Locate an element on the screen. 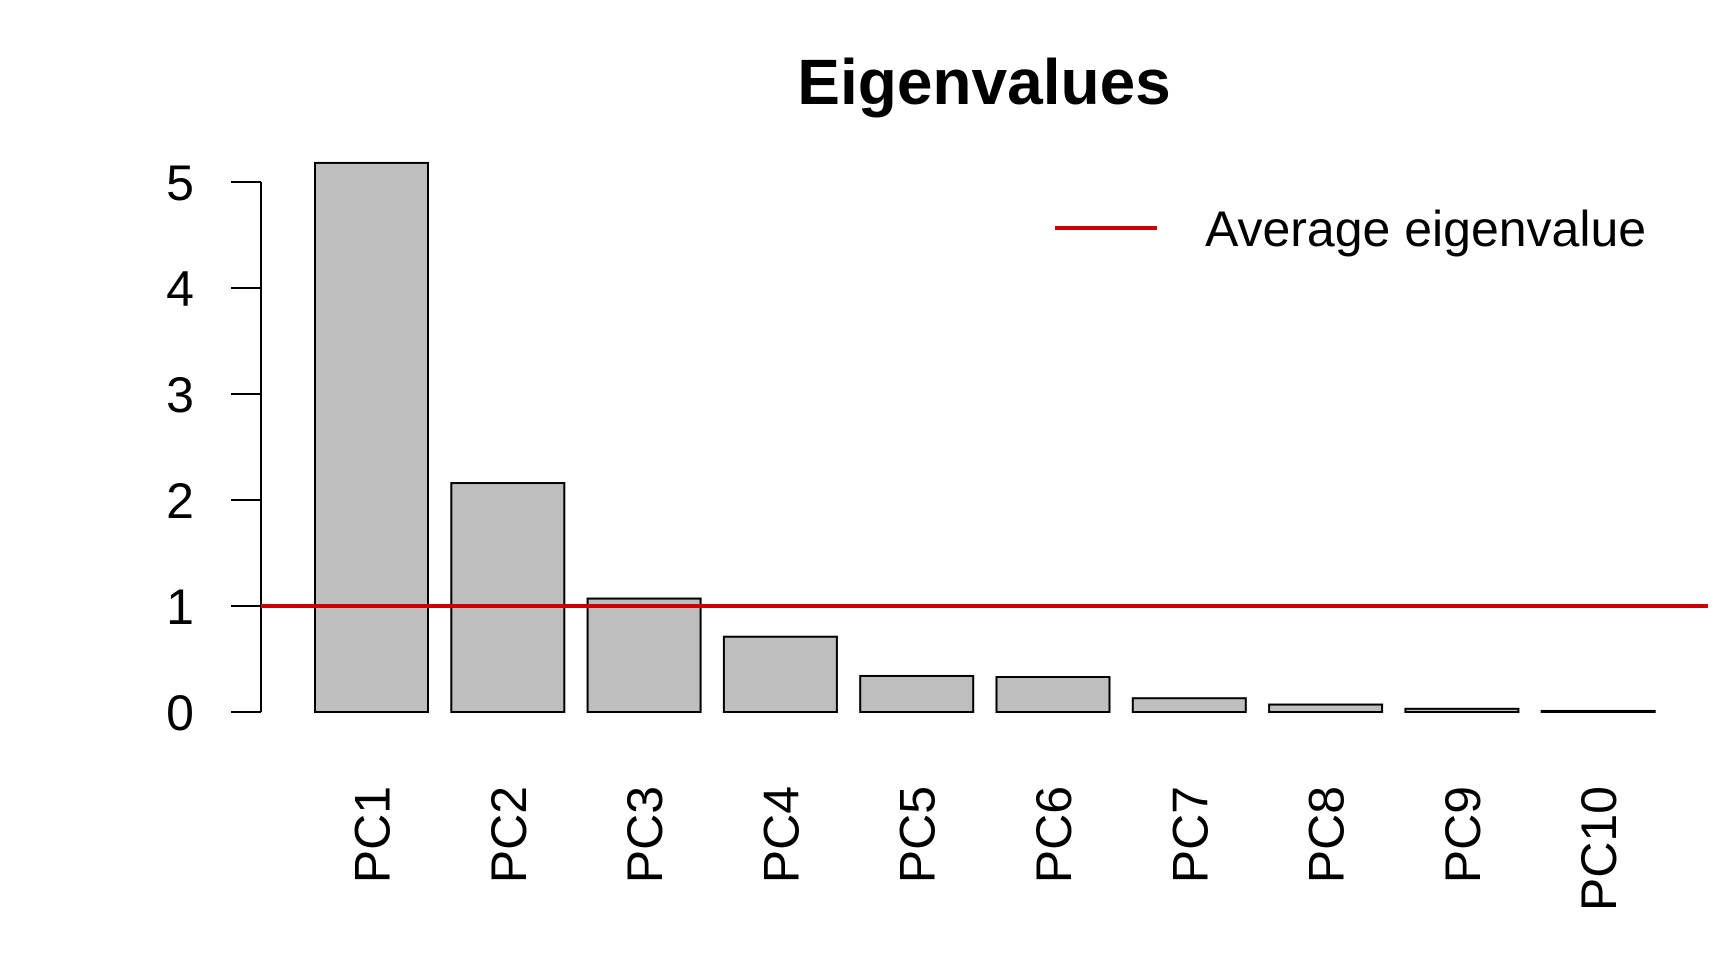 The width and height of the screenshot is (1728, 972). legend: Average eigenvalue is located at coordinates (1350, 229).